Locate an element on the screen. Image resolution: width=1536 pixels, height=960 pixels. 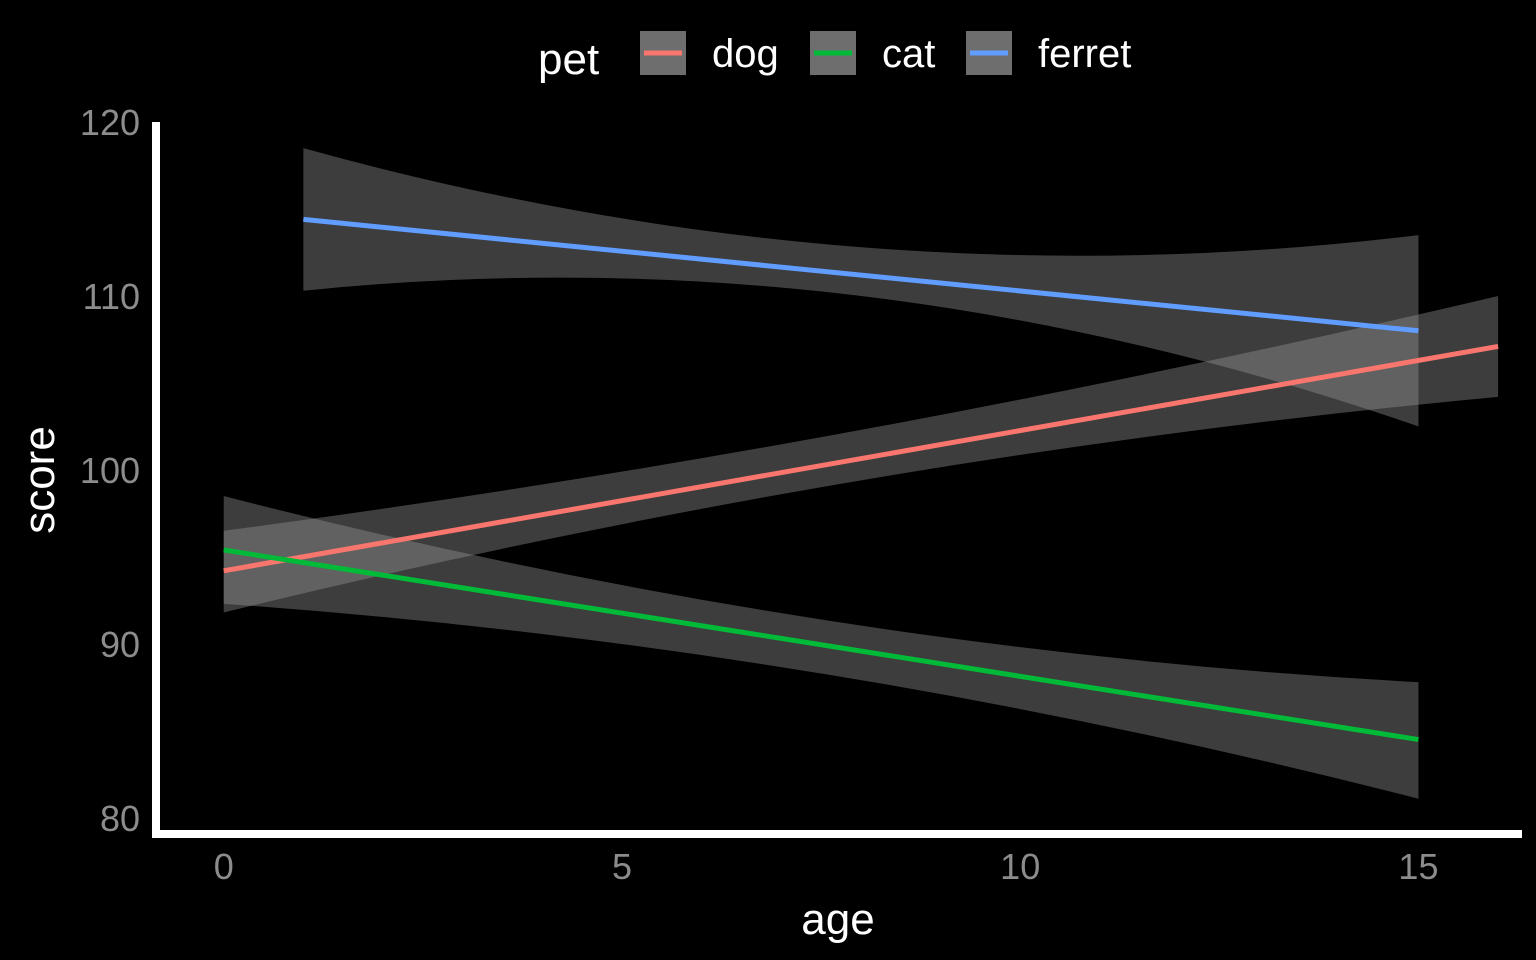
x-tick-label: 10 is located at coordinates (1020, 866).